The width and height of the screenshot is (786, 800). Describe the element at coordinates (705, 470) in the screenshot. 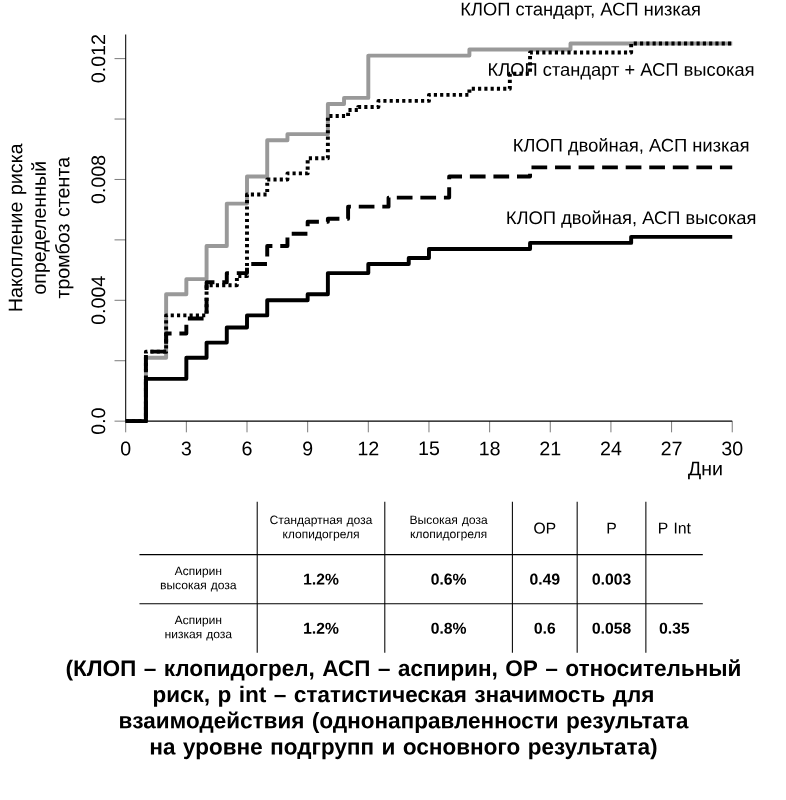

I see `x-axis-title: Дни` at that location.